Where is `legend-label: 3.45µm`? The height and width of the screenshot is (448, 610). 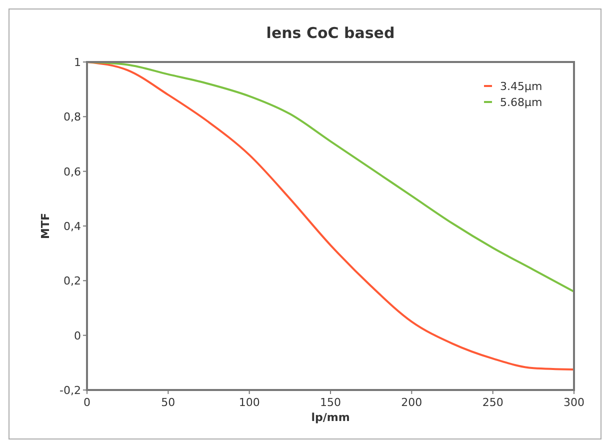
legend-label: 3.45µm is located at coordinates (521, 86).